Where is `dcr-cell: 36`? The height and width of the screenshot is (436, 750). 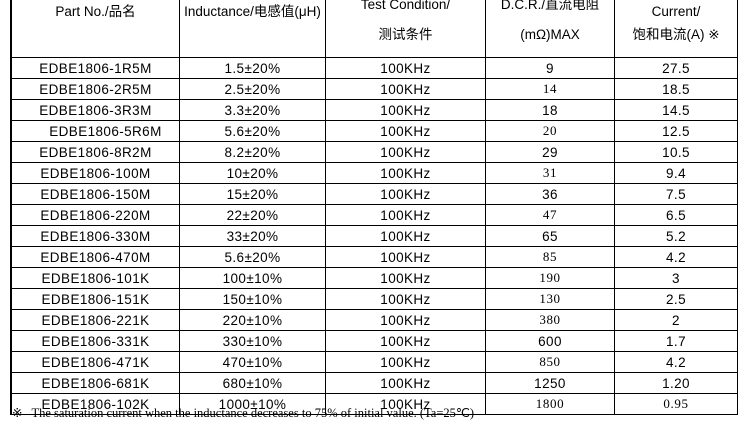
dcr-cell: 36 is located at coordinates (550, 194).